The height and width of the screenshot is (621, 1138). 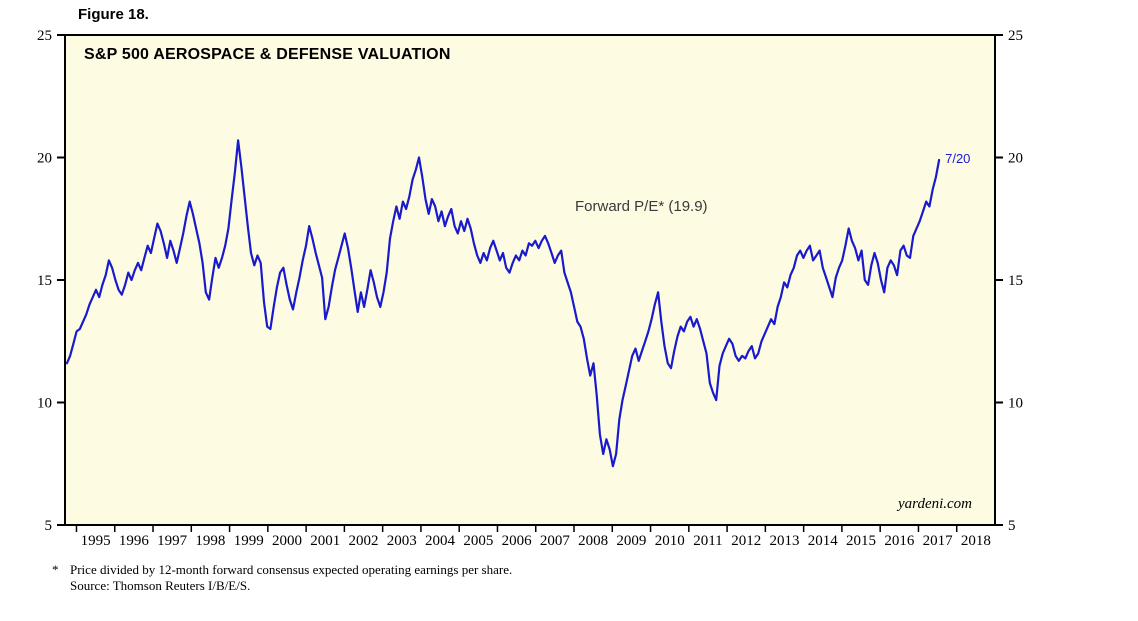 I want to click on y-tick-label-right: 25, so click(x=1015, y=36).